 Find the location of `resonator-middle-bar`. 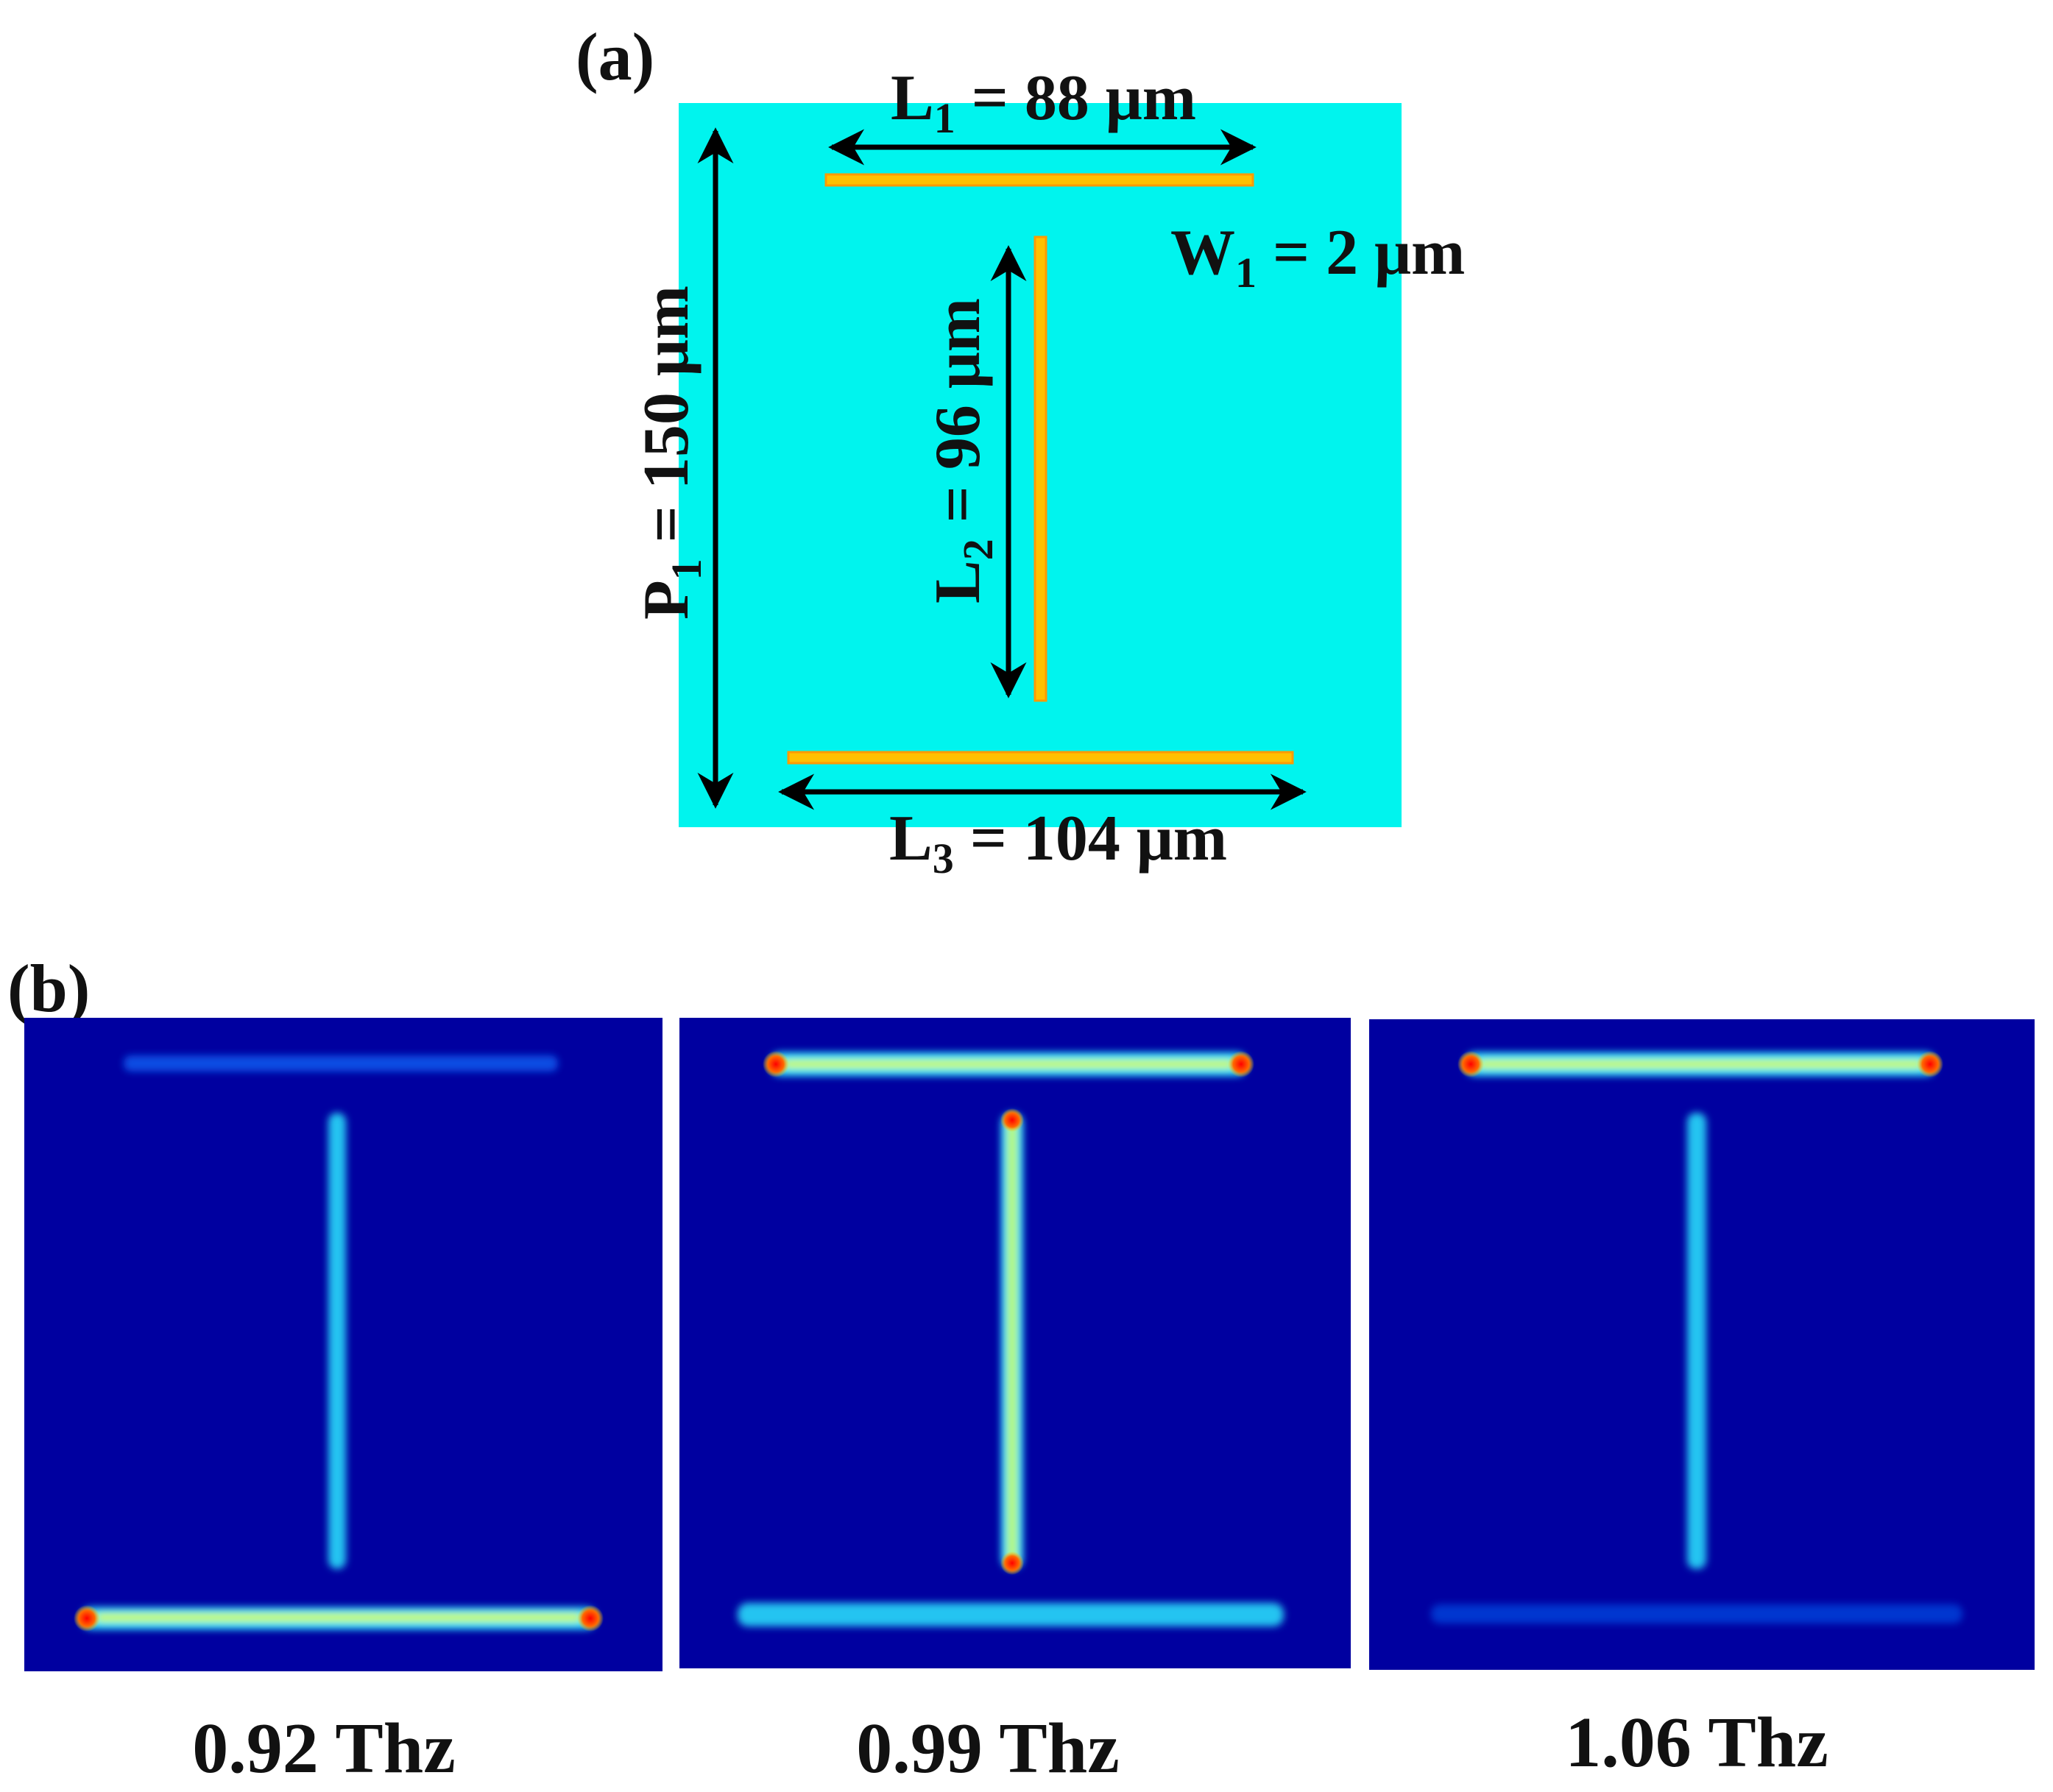

resonator-middle-bar is located at coordinates (1040, 468).